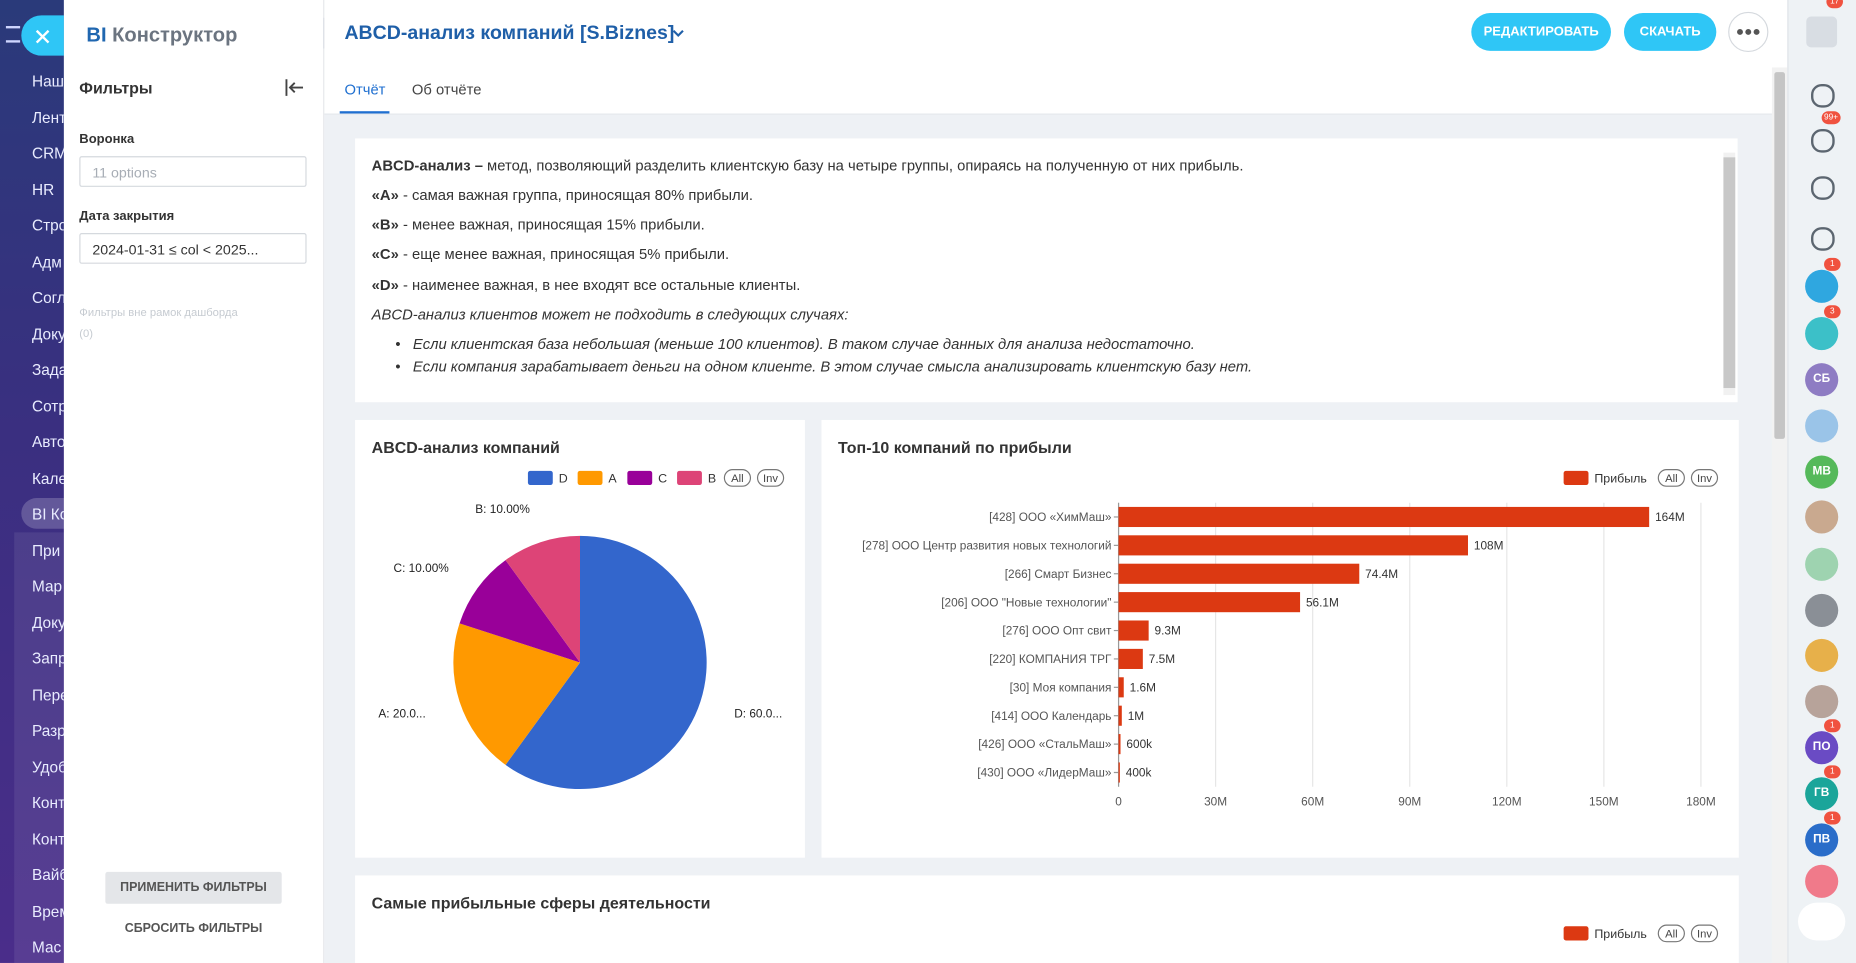 The width and height of the screenshot is (1856, 963). I want to click on legend-button-label: Inv, so click(1704, 935).